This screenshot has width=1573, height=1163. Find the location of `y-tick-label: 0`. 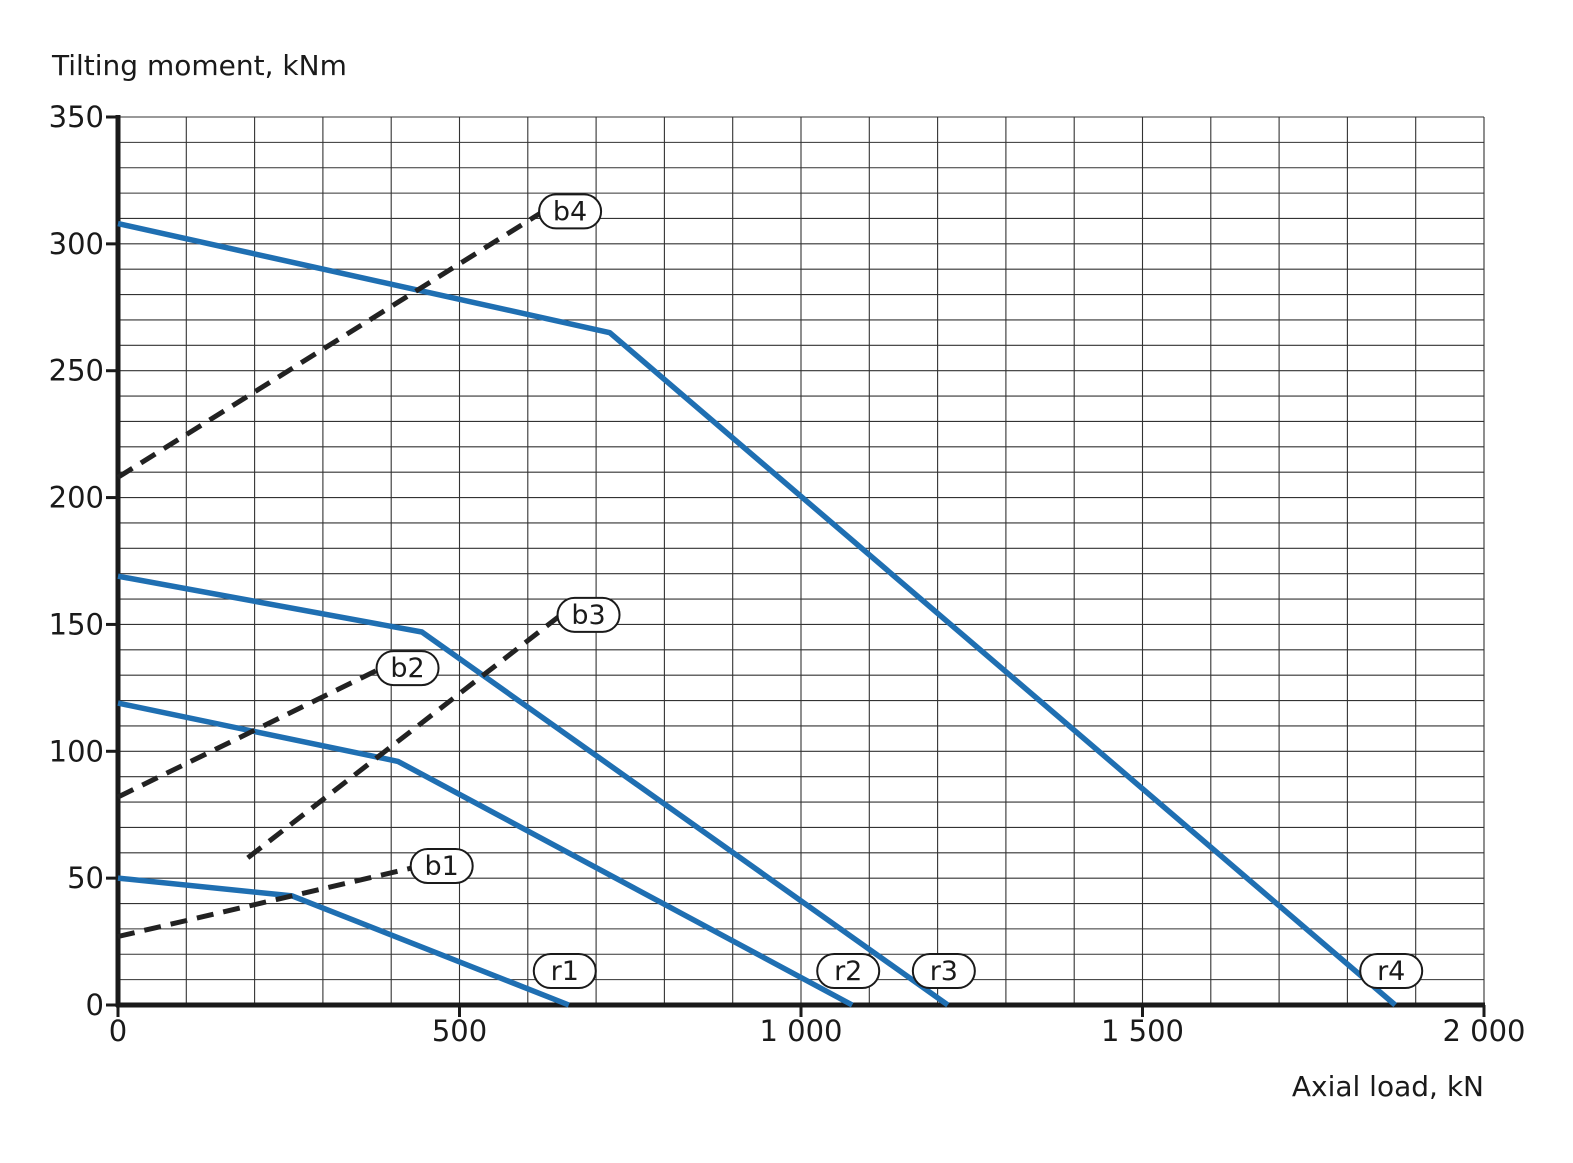

y-tick-label: 0 is located at coordinates (95, 1005).